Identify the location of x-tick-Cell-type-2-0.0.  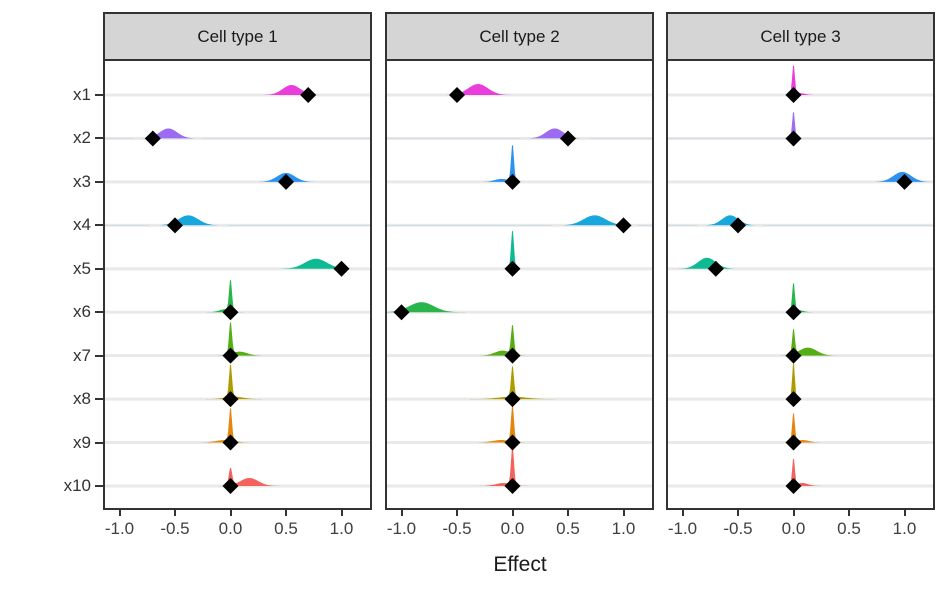
(512, 513).